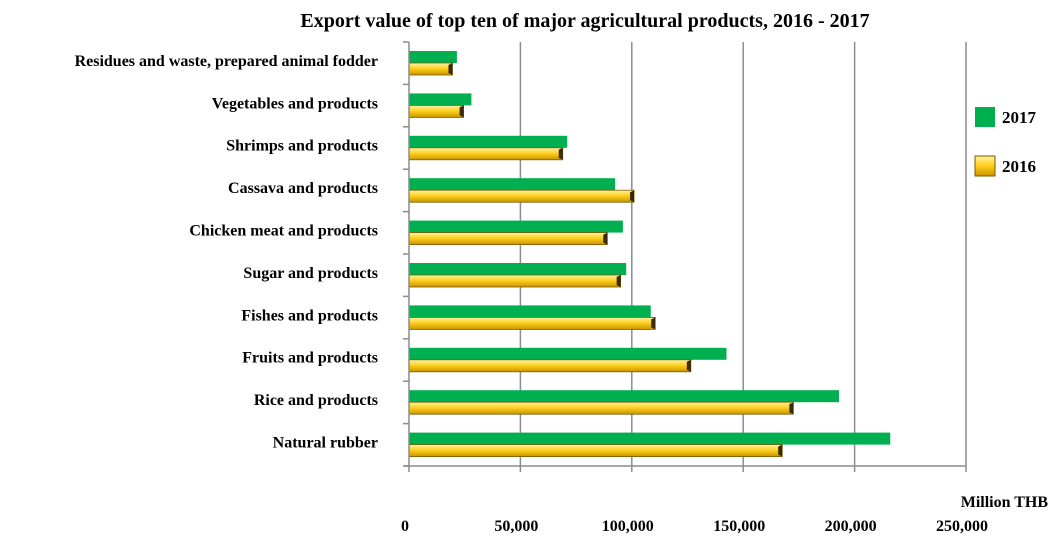  What do you see at coordinates (739, 526) in the screenshot?
I see `x-tick-label: 150,000` at bounding box center [739, 526].